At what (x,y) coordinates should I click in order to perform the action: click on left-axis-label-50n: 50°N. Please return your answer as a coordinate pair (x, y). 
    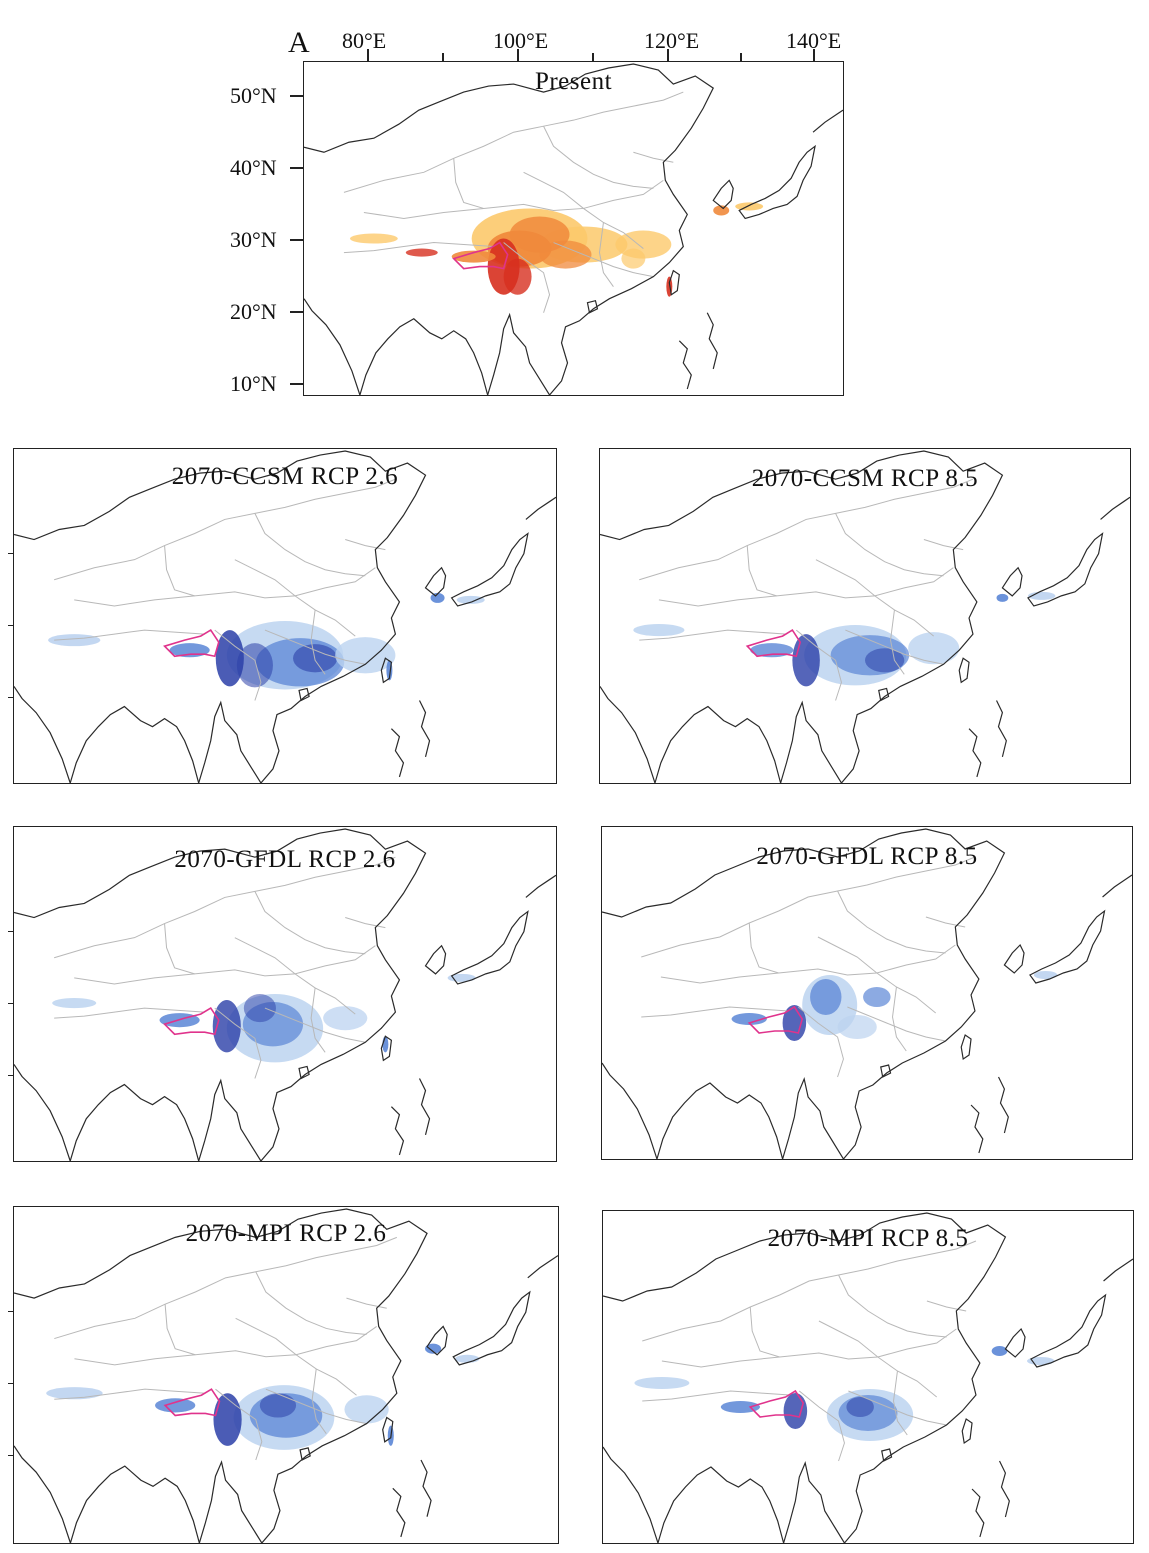
    Looking at the image, I should click on (253, 95).